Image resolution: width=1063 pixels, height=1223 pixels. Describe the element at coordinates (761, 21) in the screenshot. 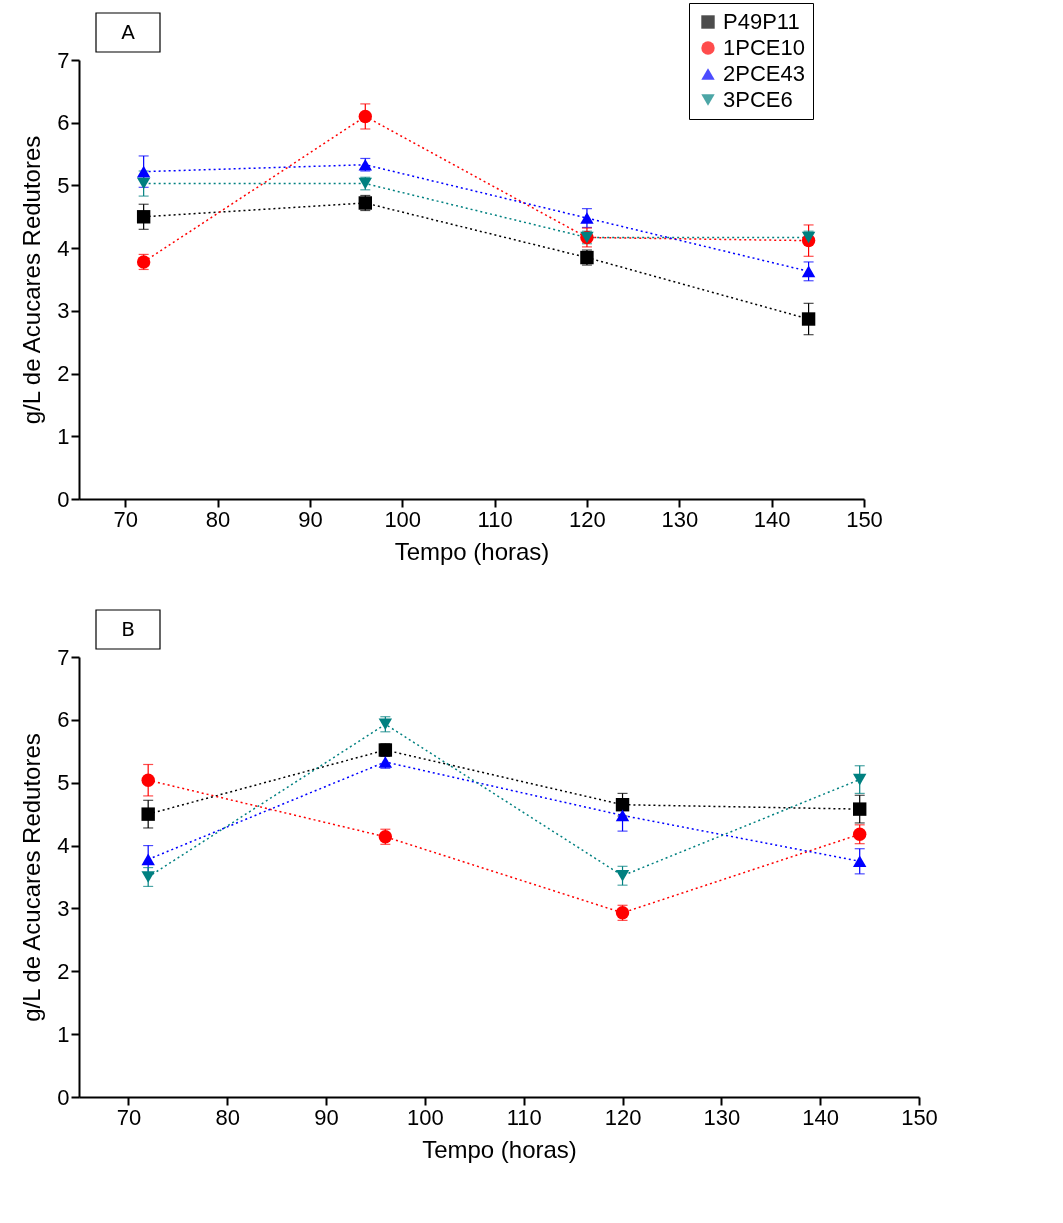

I see `legend-label: P49P11` at that location.